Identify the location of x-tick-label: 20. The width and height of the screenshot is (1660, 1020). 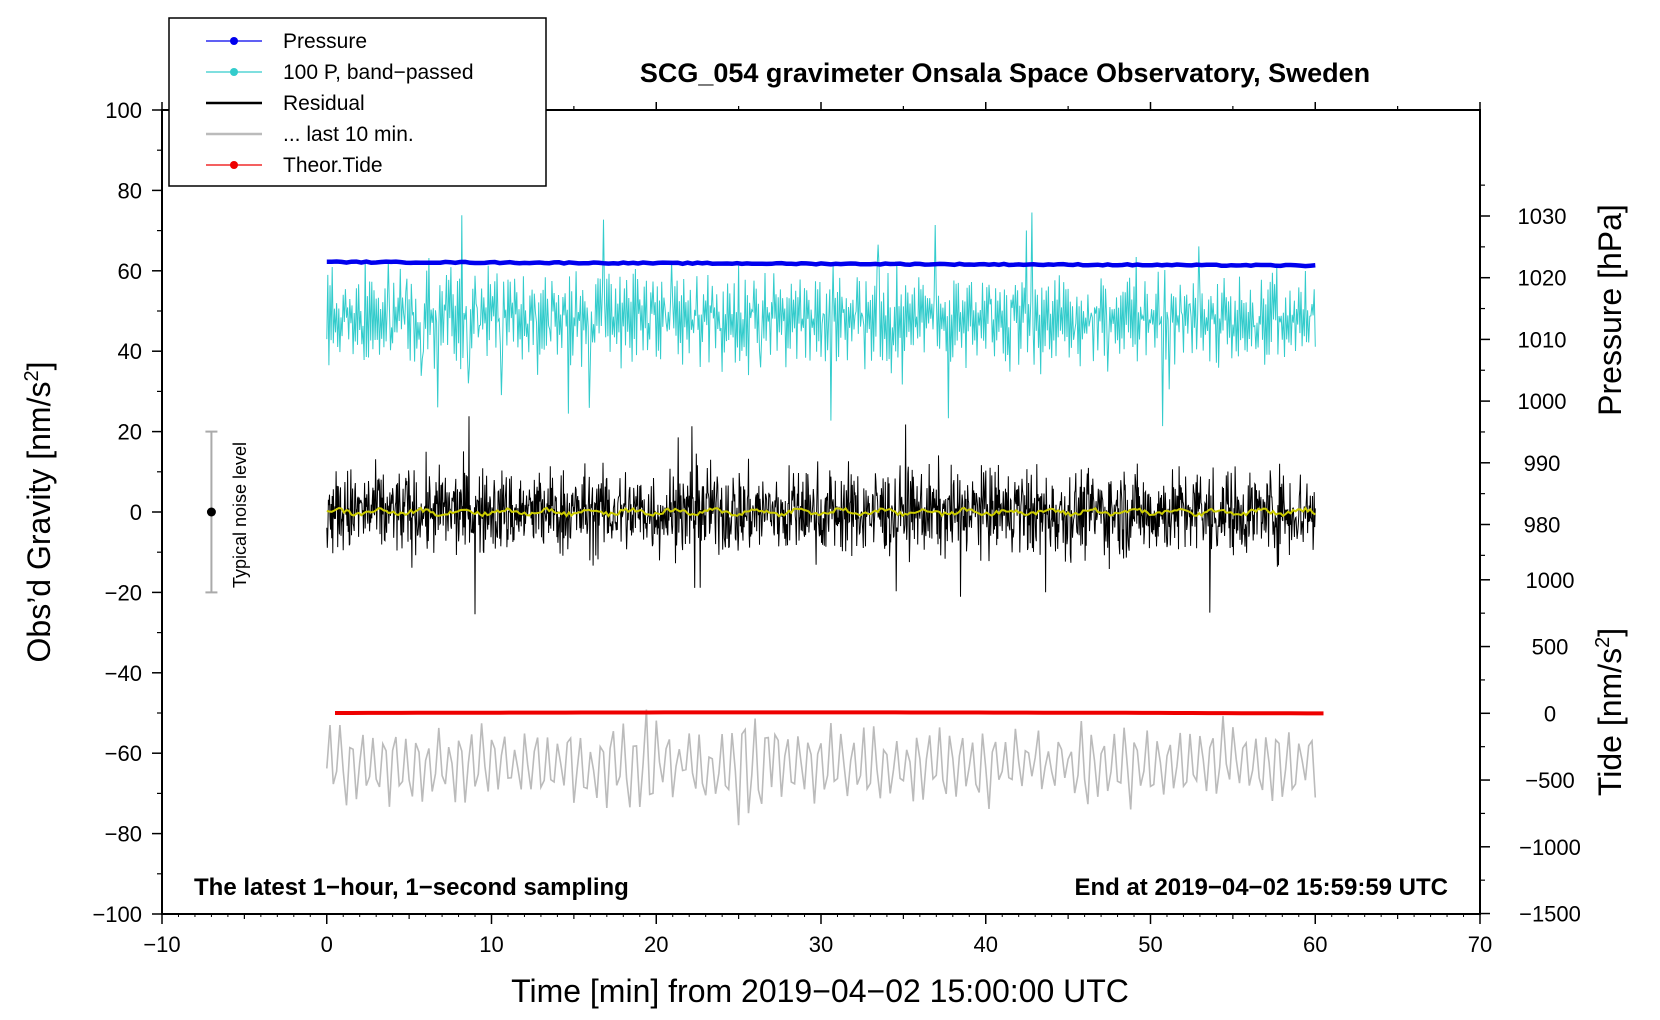
(656, 944).